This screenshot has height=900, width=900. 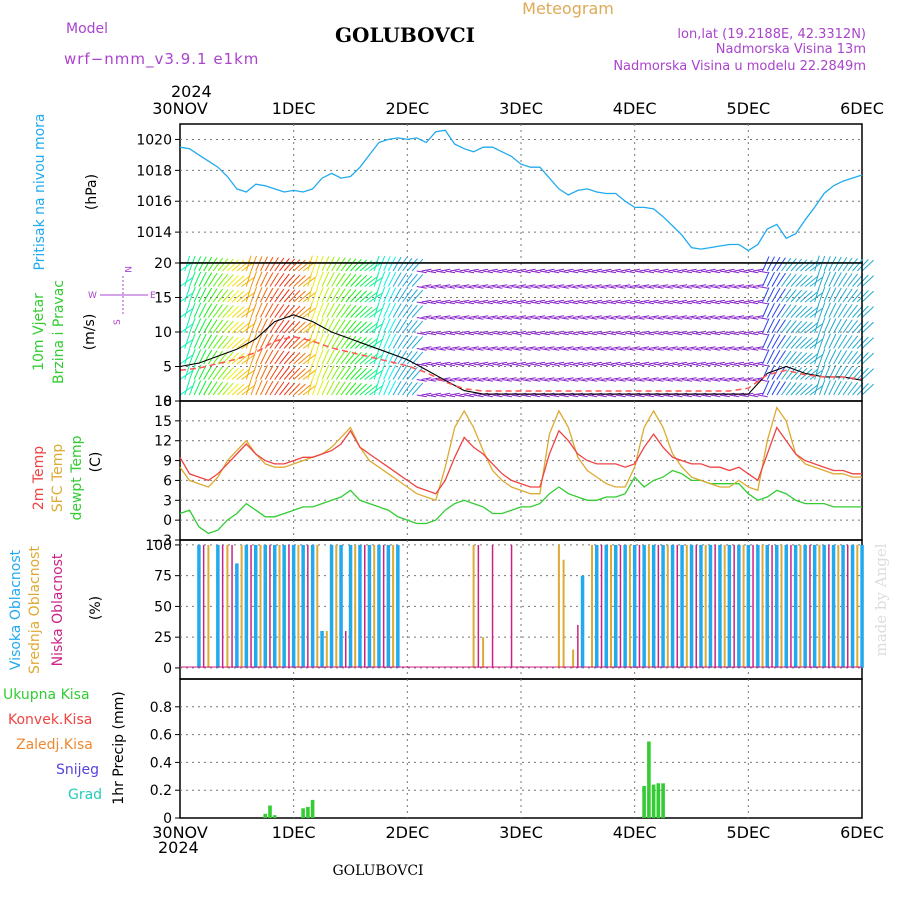 What do you see at coordinates (294, 832) in the screenshot?
I see `time-tick-bottom: 1DEC` at bounding box center [294, 832].